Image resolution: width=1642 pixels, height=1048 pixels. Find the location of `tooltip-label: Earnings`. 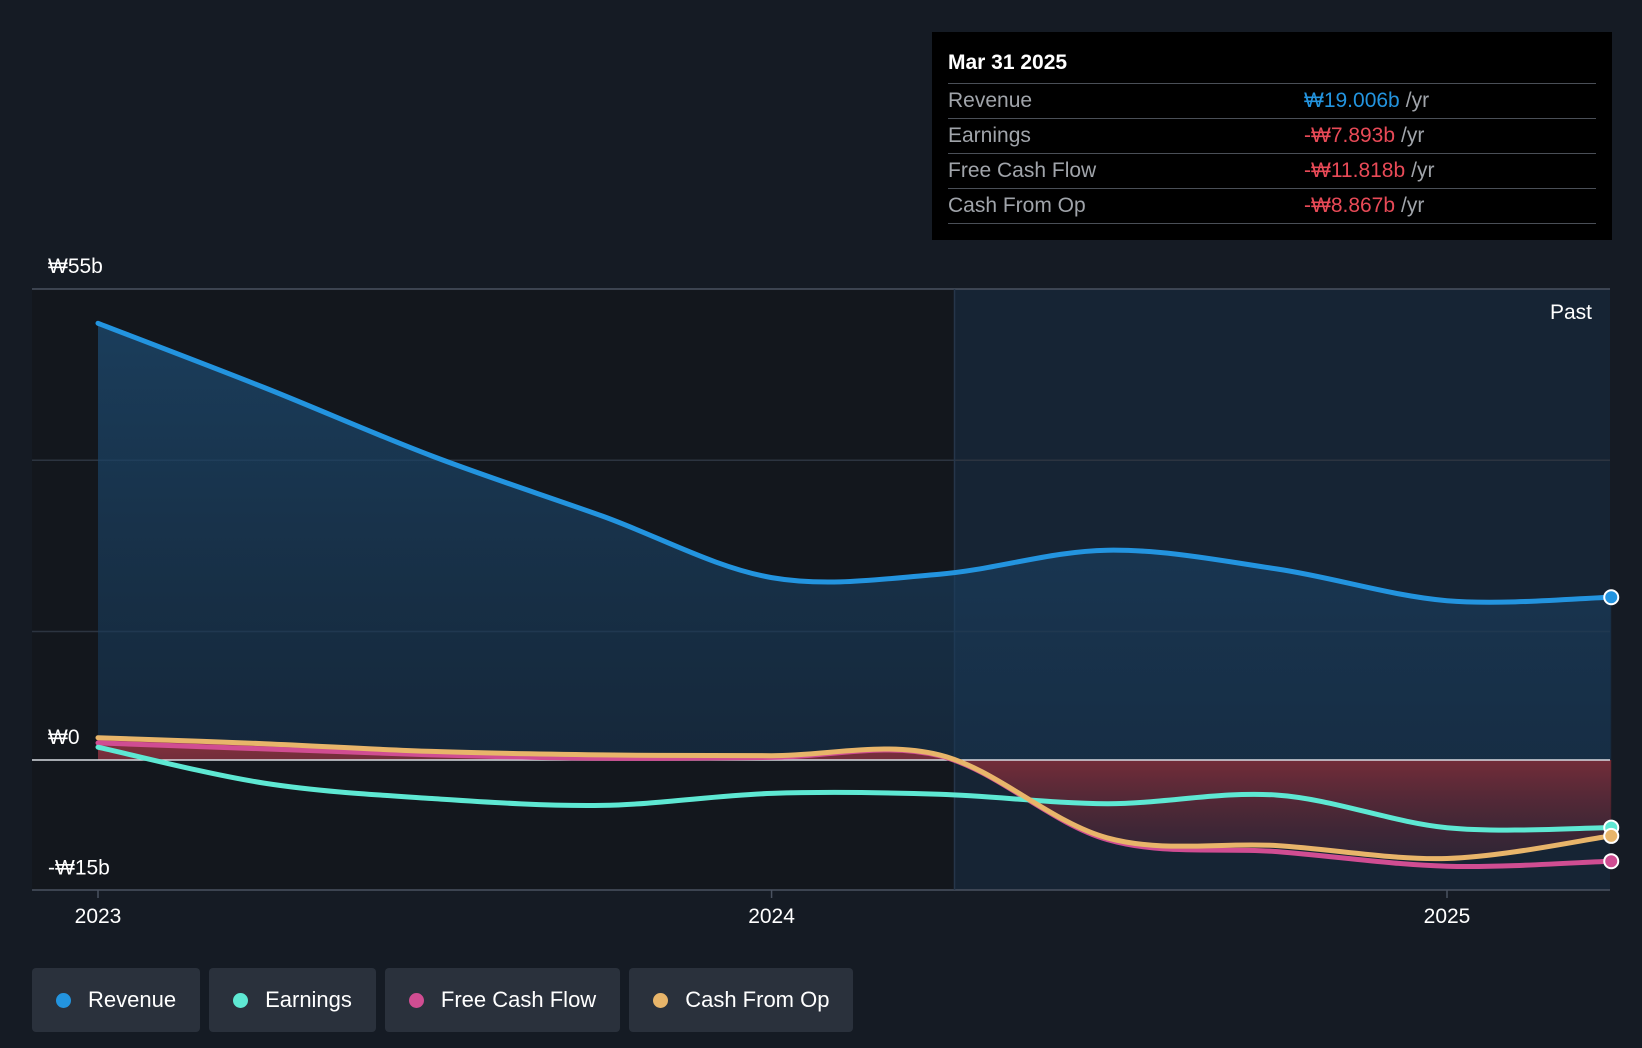

tooltip-label: Earnings is located at coordinates (989, 135).